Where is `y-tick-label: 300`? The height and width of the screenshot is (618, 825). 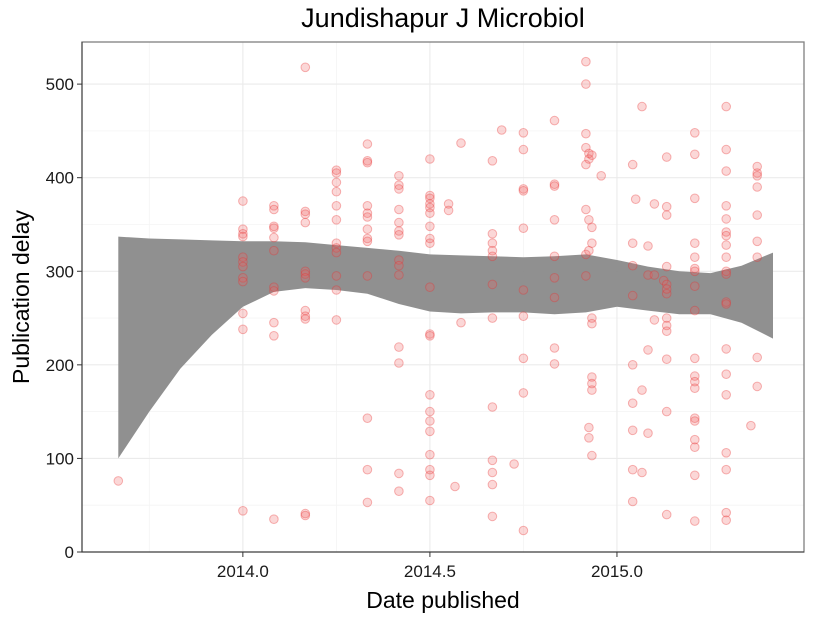
y-tick-label: 300 is located at coordinates (60, 271).